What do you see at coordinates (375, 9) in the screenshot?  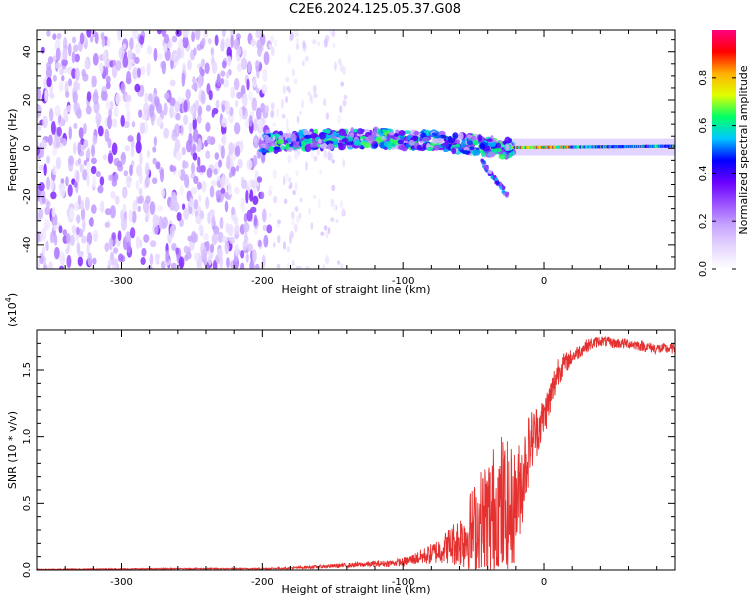 I see `page-title: C2E6.2024.125.05.37.G08` at bounding box center [375, 9].